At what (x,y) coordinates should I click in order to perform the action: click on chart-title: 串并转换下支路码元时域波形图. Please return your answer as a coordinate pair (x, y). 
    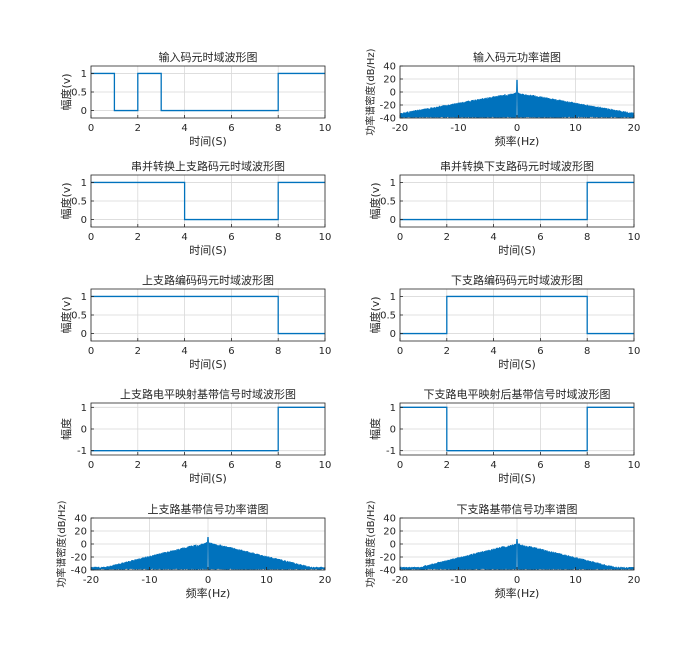
    Looking at the image, I should click on (517, 166).